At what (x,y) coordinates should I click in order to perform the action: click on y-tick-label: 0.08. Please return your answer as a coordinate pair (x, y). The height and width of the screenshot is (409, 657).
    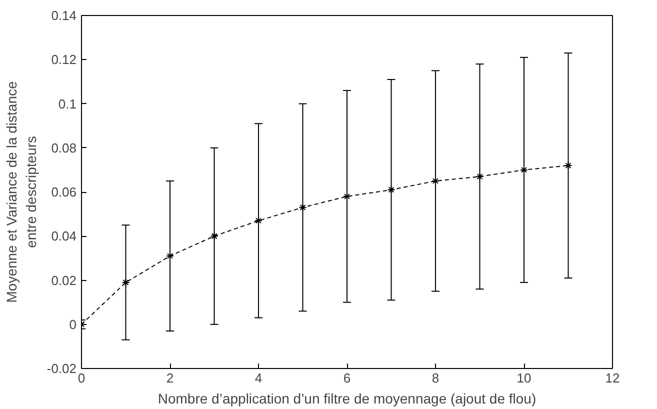
    Looking at the image, I should click on (64, 148).